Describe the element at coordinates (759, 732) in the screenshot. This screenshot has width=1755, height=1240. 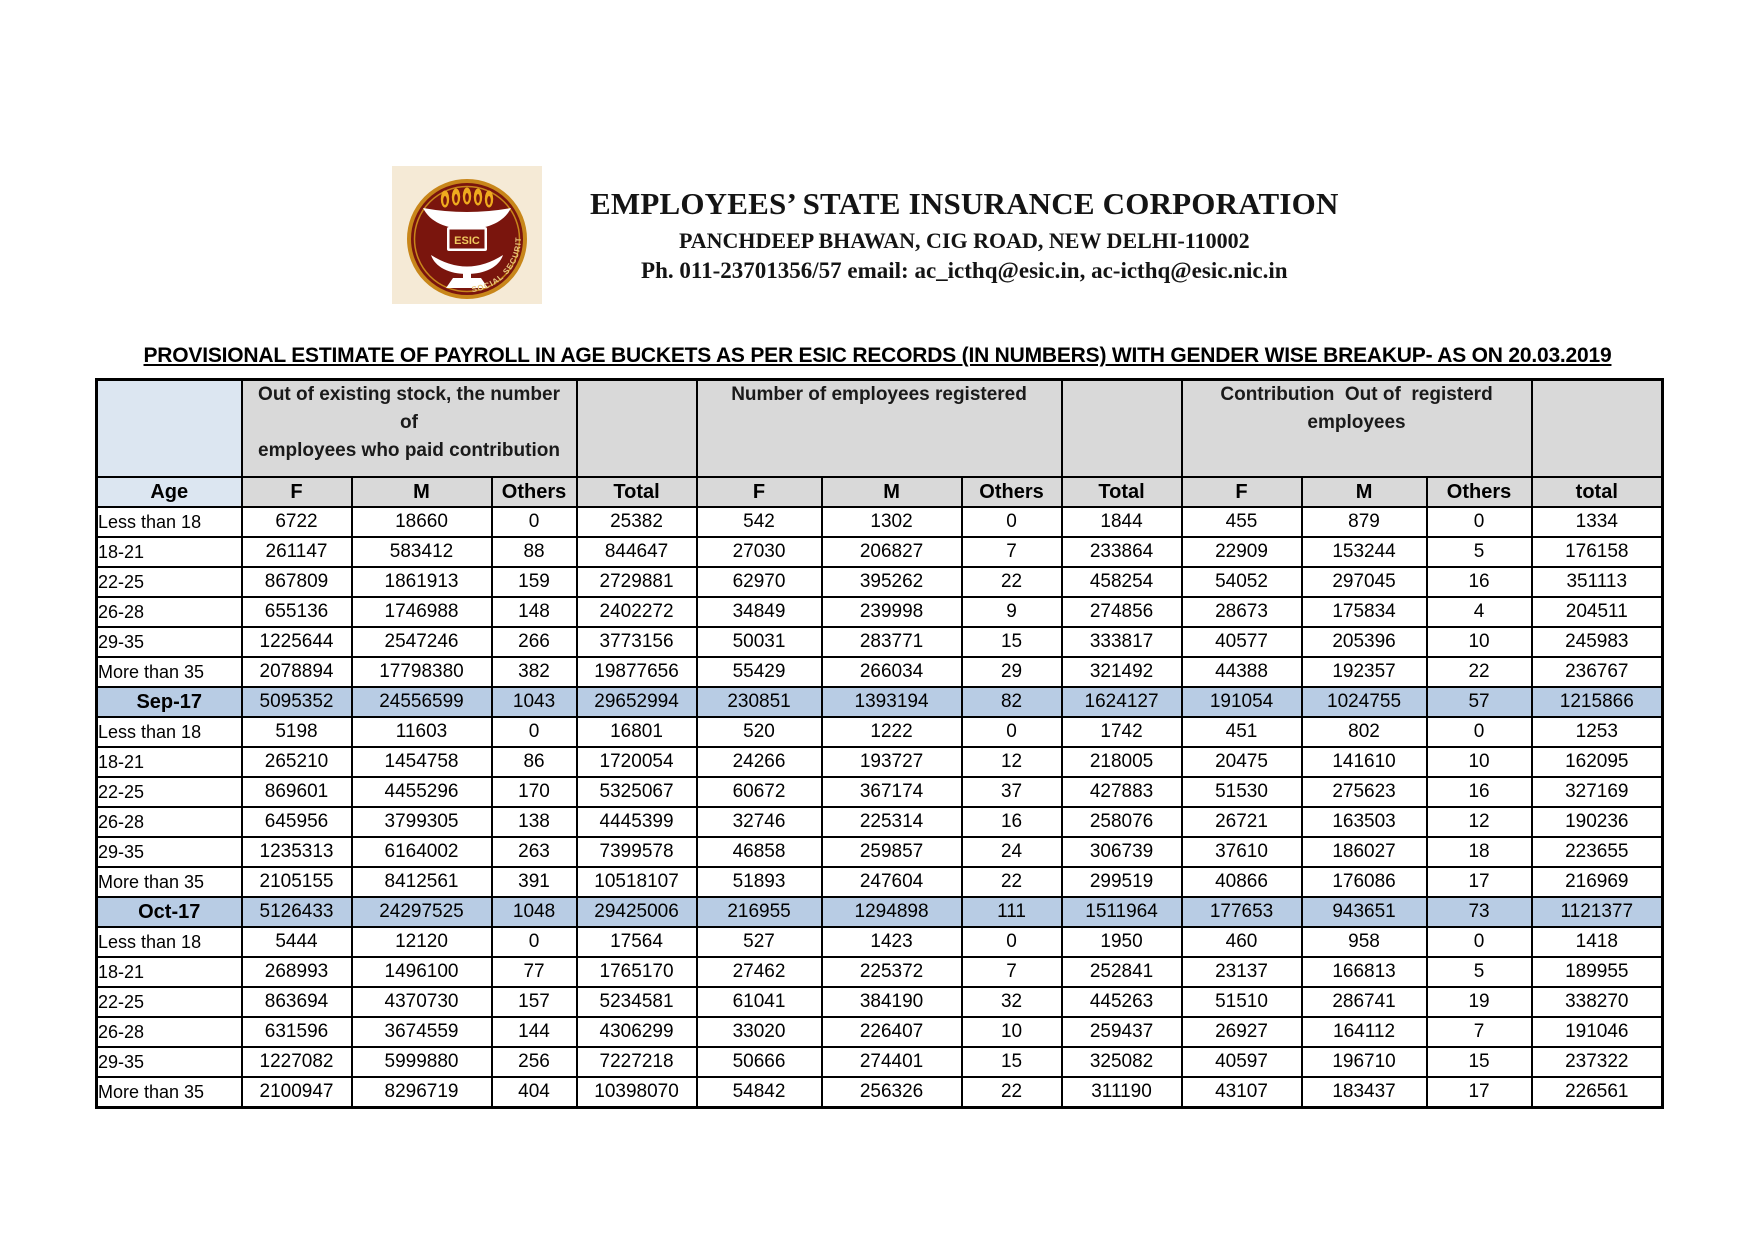
I see `table-cell: 520` at that location.